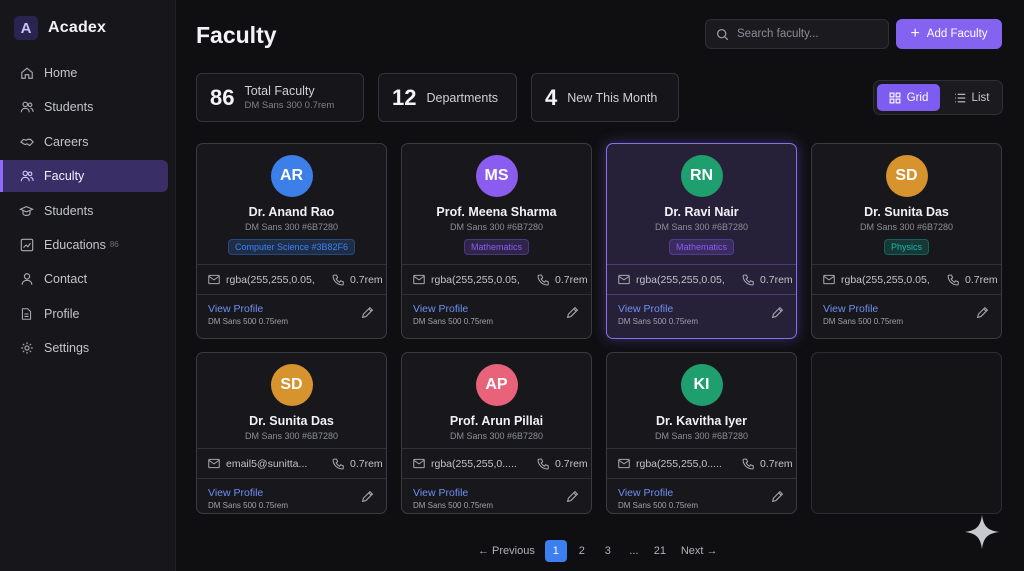 This screenshot has width=1024, height=571. What do you see at coordinates (906, 247) in the screenshot?
I see `department-tag: Physics` at bounding box center [906, 247].